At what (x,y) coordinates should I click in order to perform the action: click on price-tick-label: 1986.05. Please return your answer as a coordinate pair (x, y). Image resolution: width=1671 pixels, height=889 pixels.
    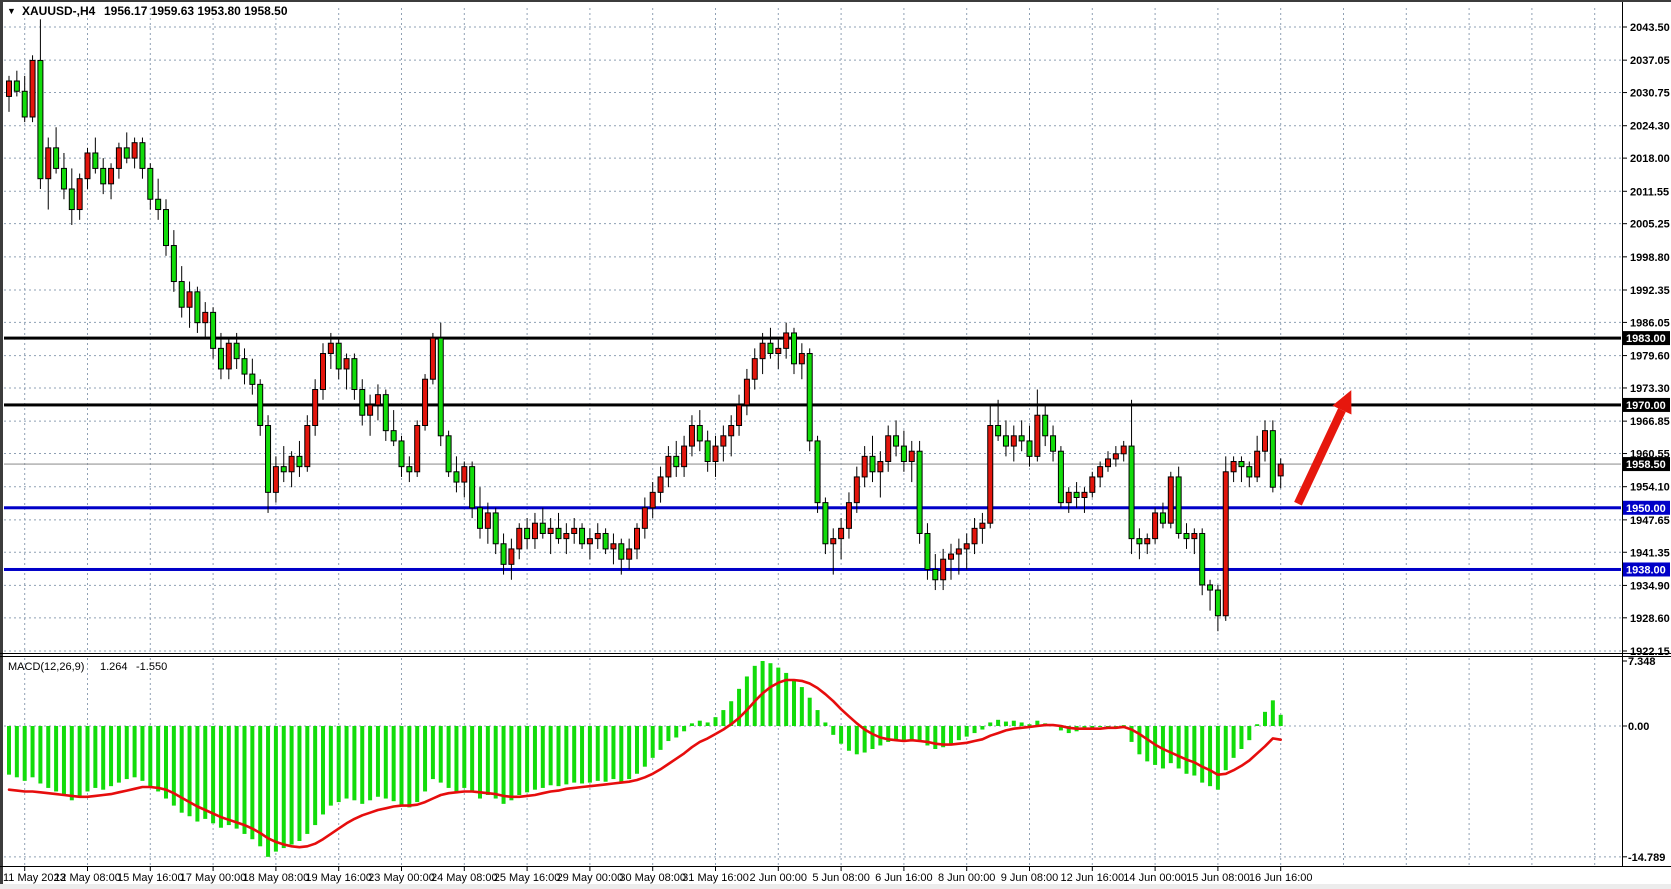
    Looking at the image, I should click on (1650, 323).